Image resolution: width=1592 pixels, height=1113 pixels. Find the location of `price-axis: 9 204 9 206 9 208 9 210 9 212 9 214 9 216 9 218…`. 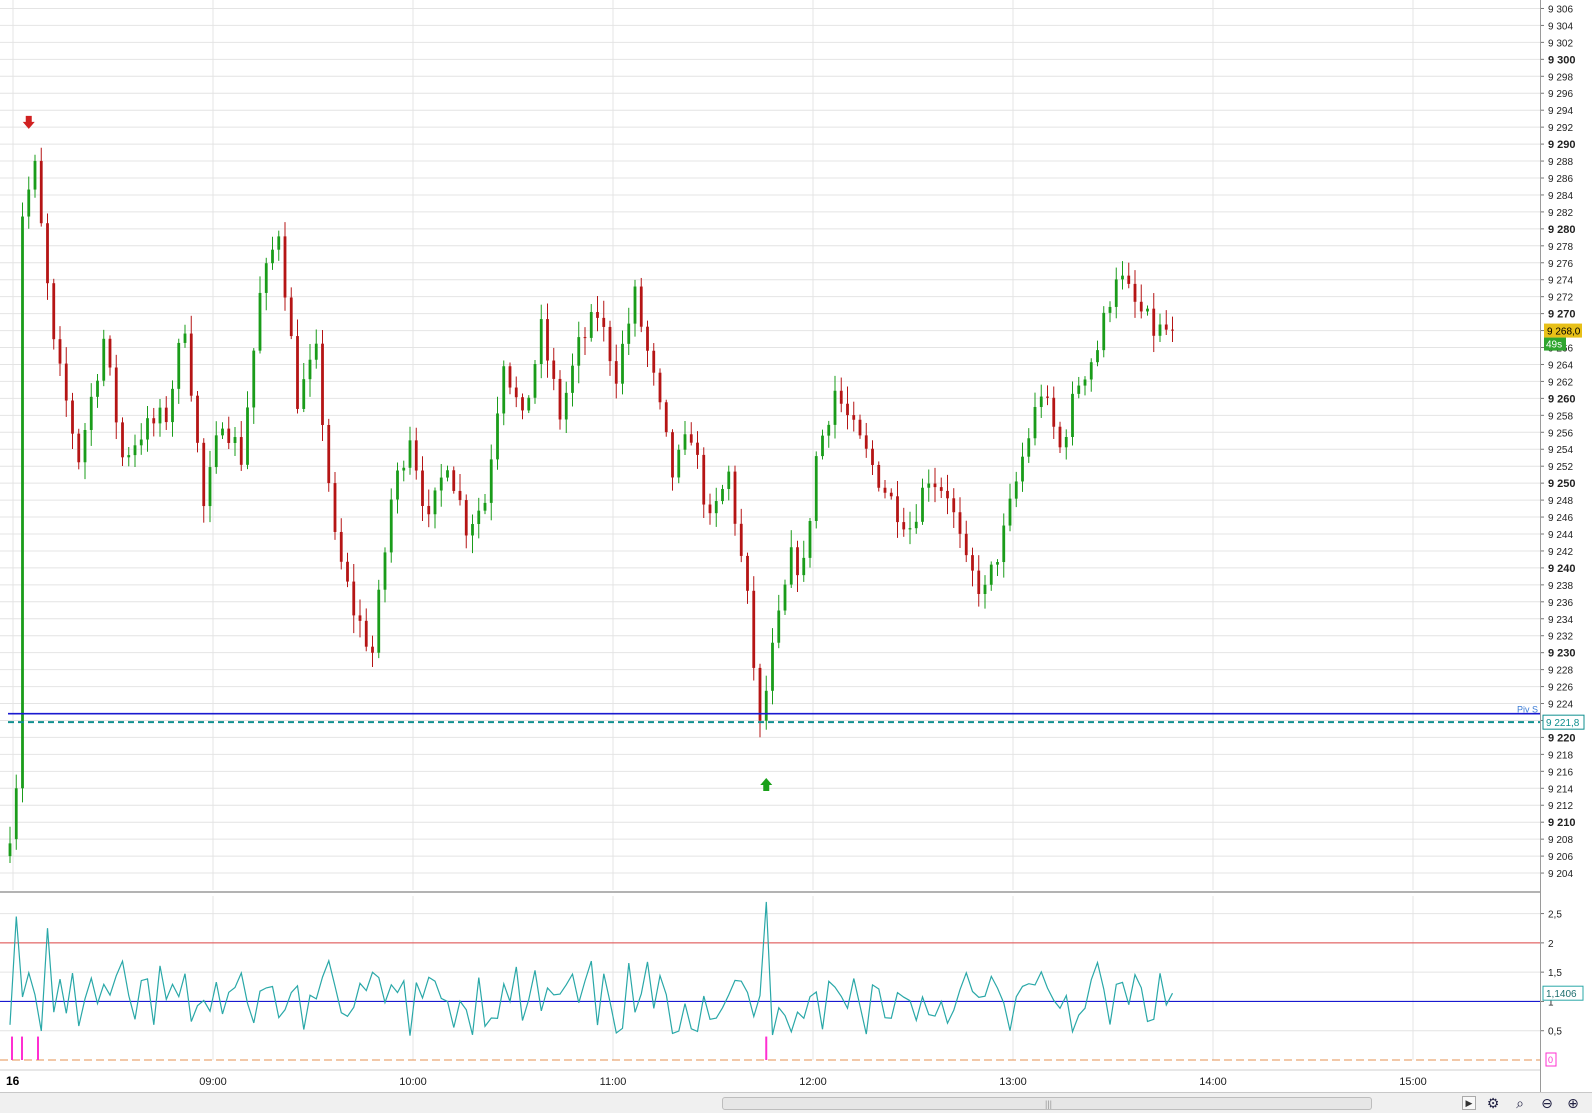

price-axis: 9 204 9 206 9 208 9 210 9 212 9 214 9 216 9 218… is located at coordinates (1562, 442).